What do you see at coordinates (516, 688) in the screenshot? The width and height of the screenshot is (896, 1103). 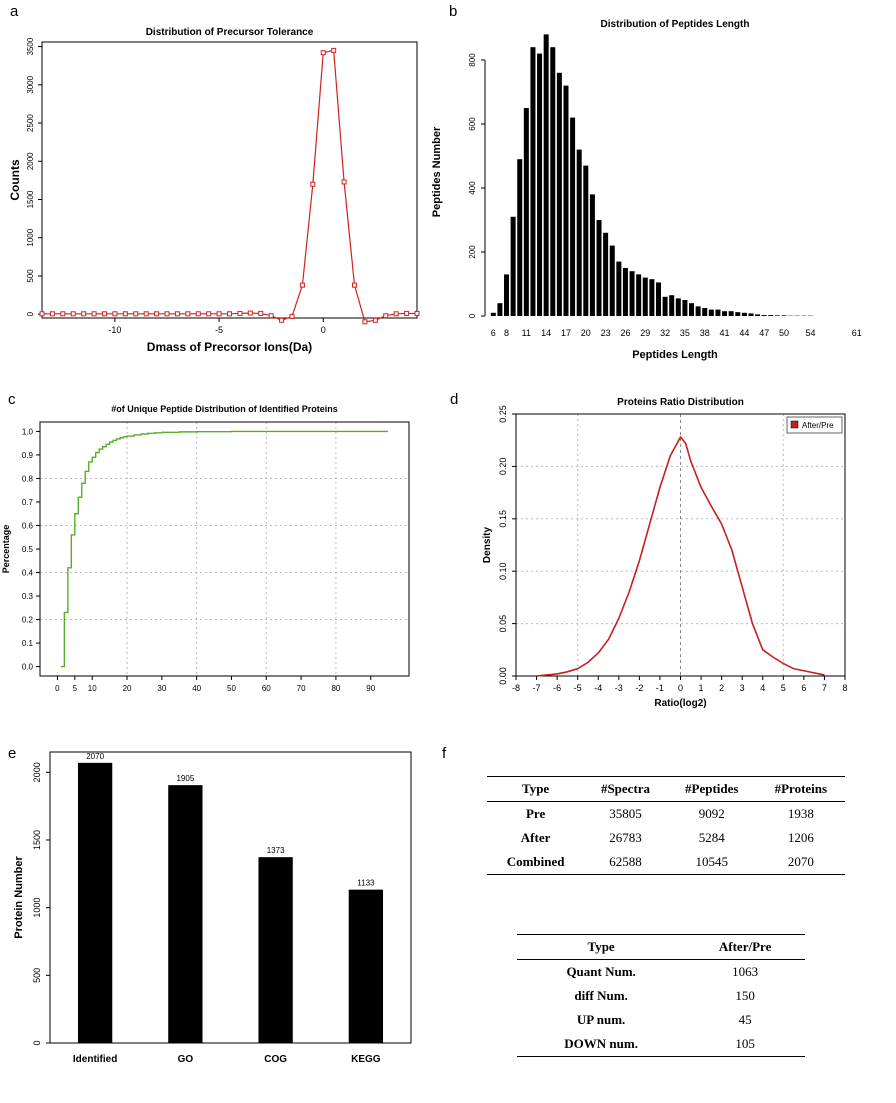 I see `x-tick-label: -8` at bounding box center [516, 688].